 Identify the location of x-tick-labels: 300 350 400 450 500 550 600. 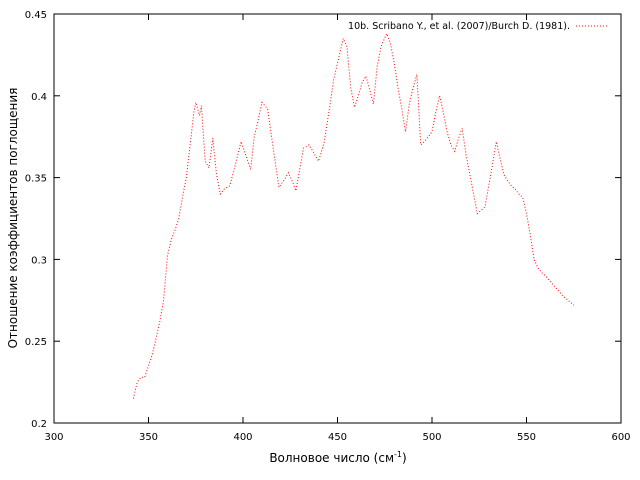
(337, 437).